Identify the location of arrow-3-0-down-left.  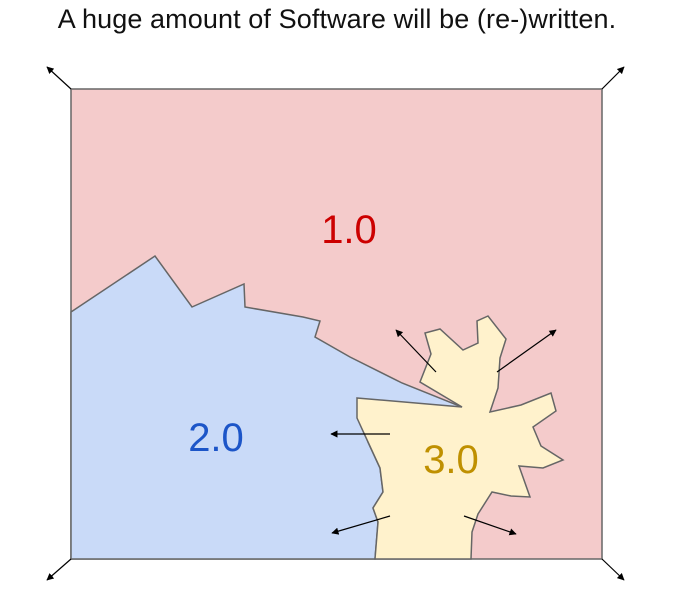
(361, 525).